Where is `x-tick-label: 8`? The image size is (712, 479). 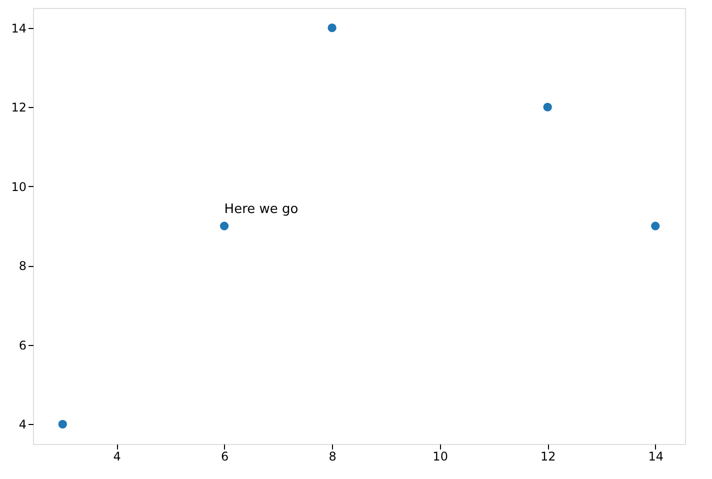 x-tick-label: 8 is located at coordinates (332, 457).